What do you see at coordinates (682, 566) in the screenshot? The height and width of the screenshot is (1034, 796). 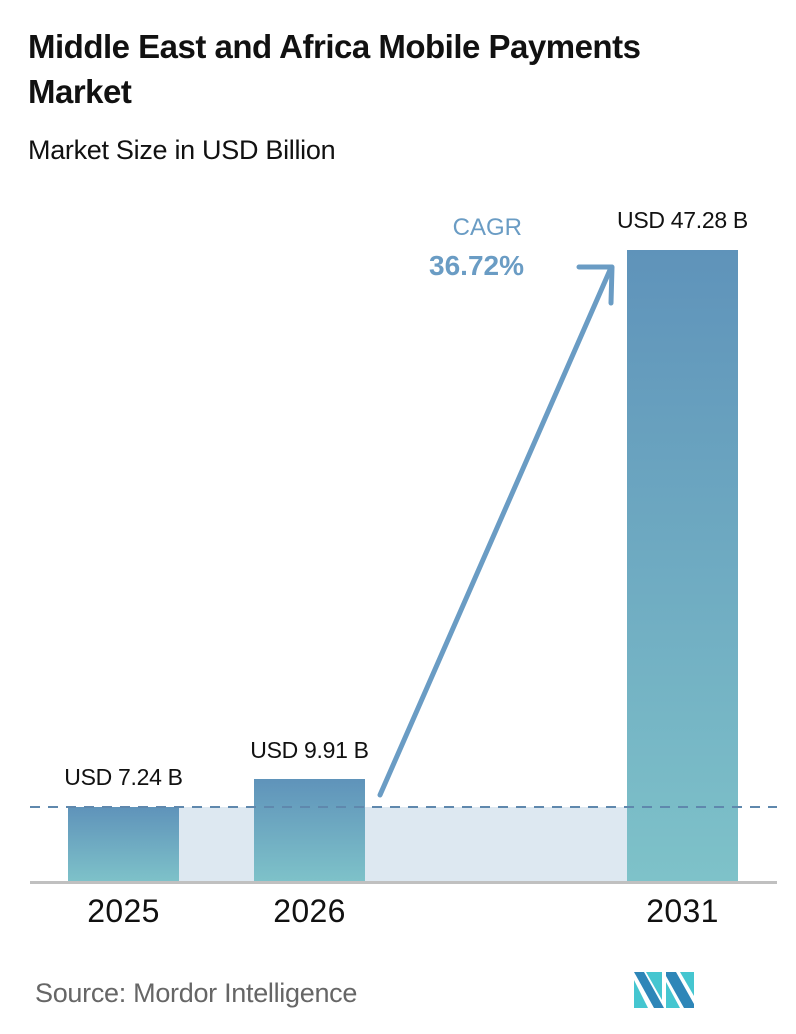 I see `bar-2031` at bounding box center [682, 566].